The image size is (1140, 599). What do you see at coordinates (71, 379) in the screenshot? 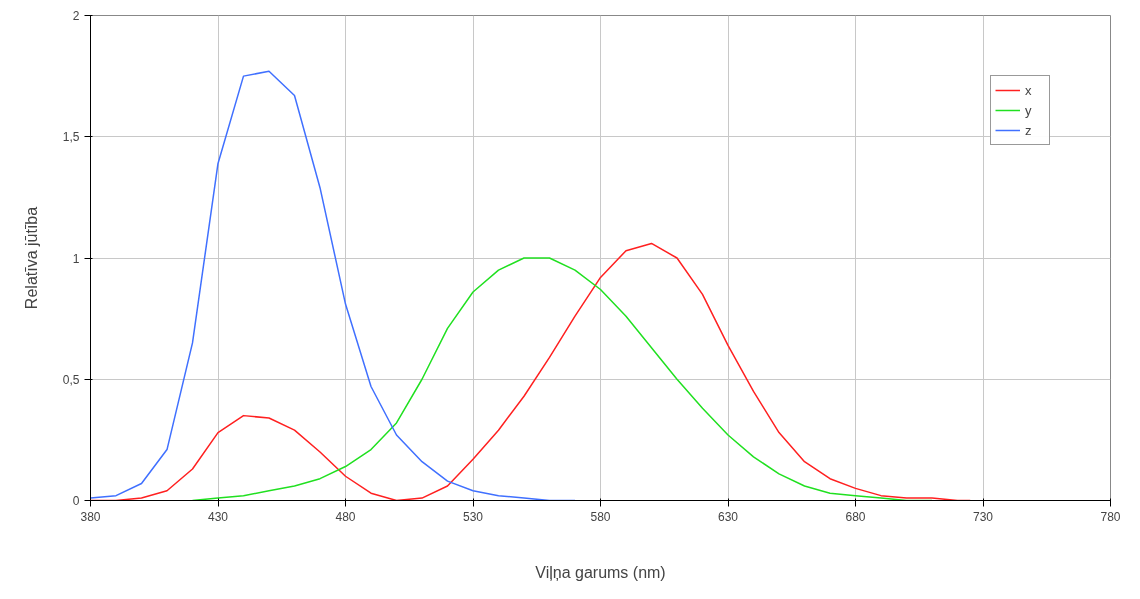
I see `y-tick-label: 0,5` at bounding box center [71, 379].